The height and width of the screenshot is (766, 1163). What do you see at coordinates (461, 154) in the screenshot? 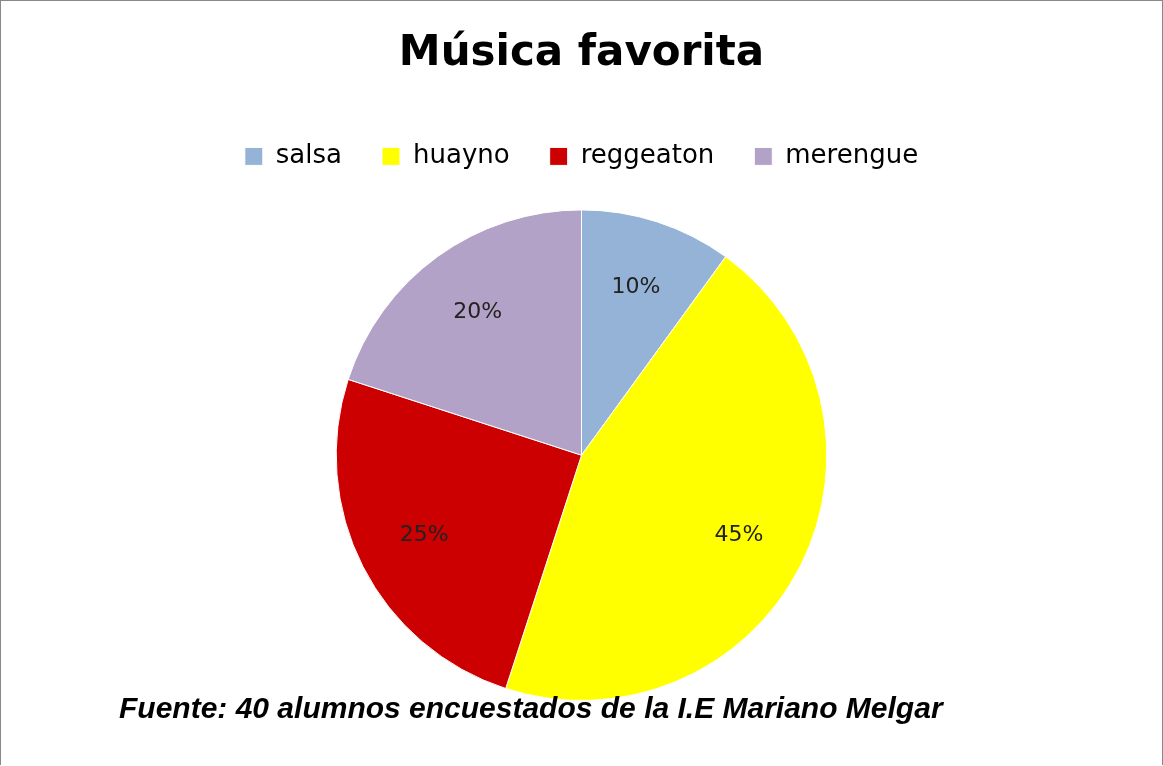
I see `legend-label: huayno` at bounding box center [461, 154].